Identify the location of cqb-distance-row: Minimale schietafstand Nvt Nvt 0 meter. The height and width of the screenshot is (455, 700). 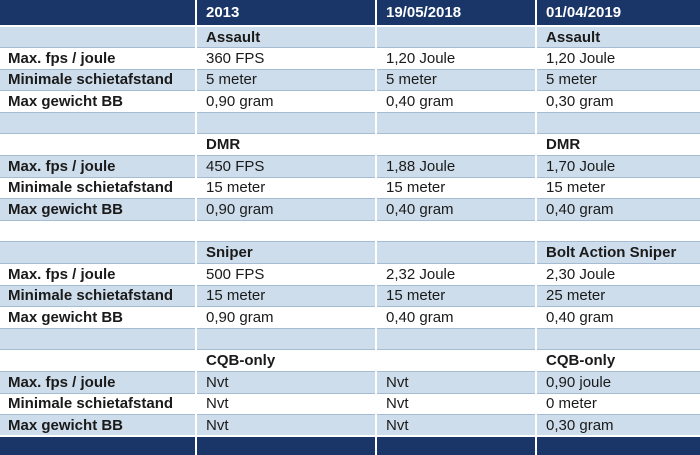
(350, 404).